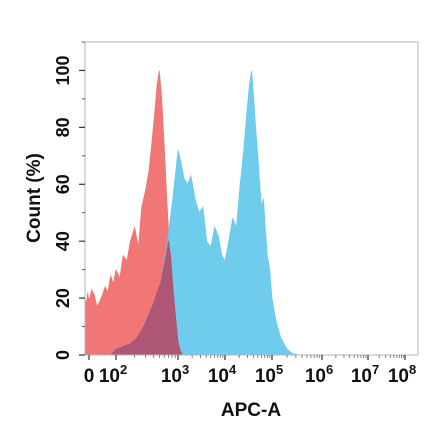 Image resolution: width=440 pixels, height=441 pixels. Describe the element at coordinates (63, 355) in the screenshot. I see `y-tick-label: 0` at that location.